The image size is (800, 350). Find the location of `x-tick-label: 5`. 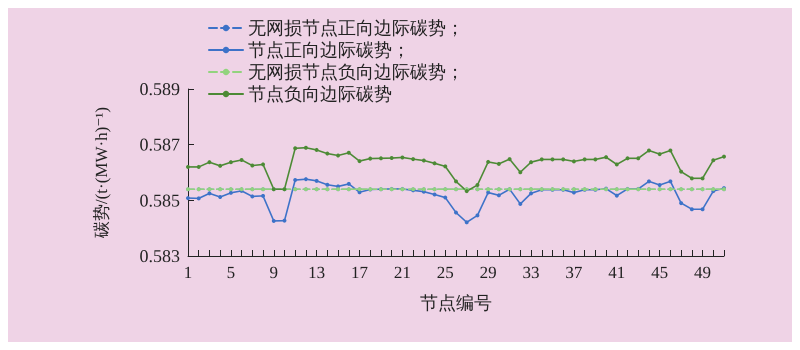

x-tick-label: 5 is located at coordinates (231, 272).